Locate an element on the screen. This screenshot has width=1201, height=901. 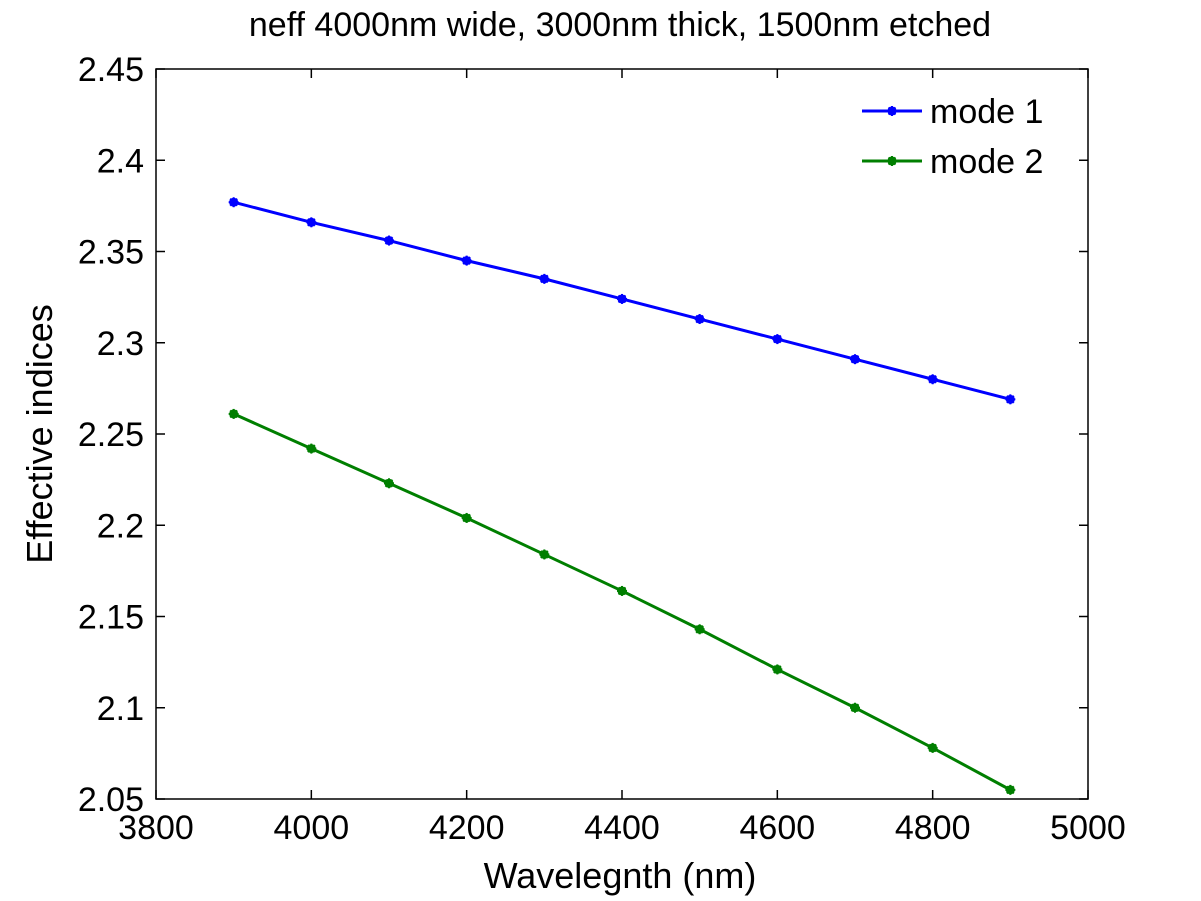
y-tick-label: 2.45 is located at coordinates (111, 70).